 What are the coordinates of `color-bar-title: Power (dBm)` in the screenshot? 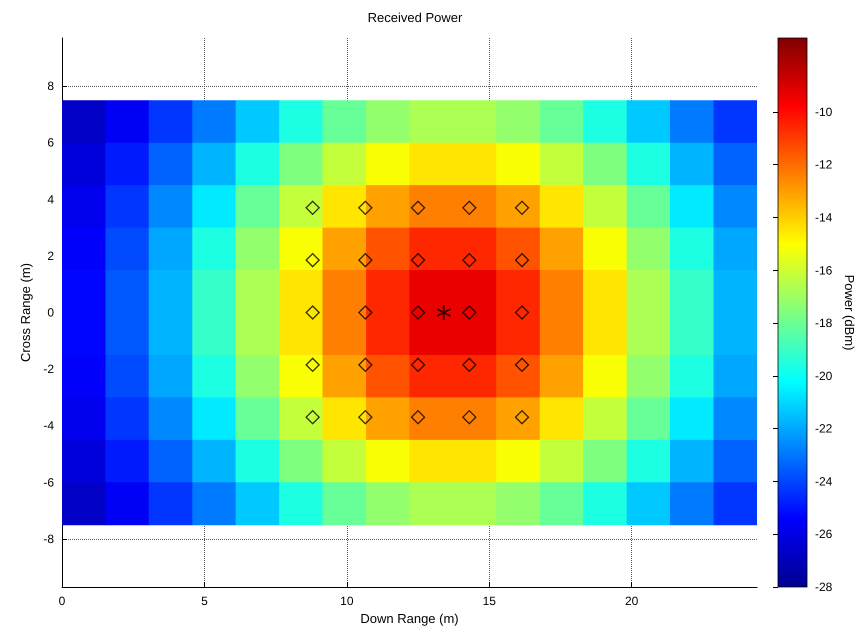 It's located at (849, 312).